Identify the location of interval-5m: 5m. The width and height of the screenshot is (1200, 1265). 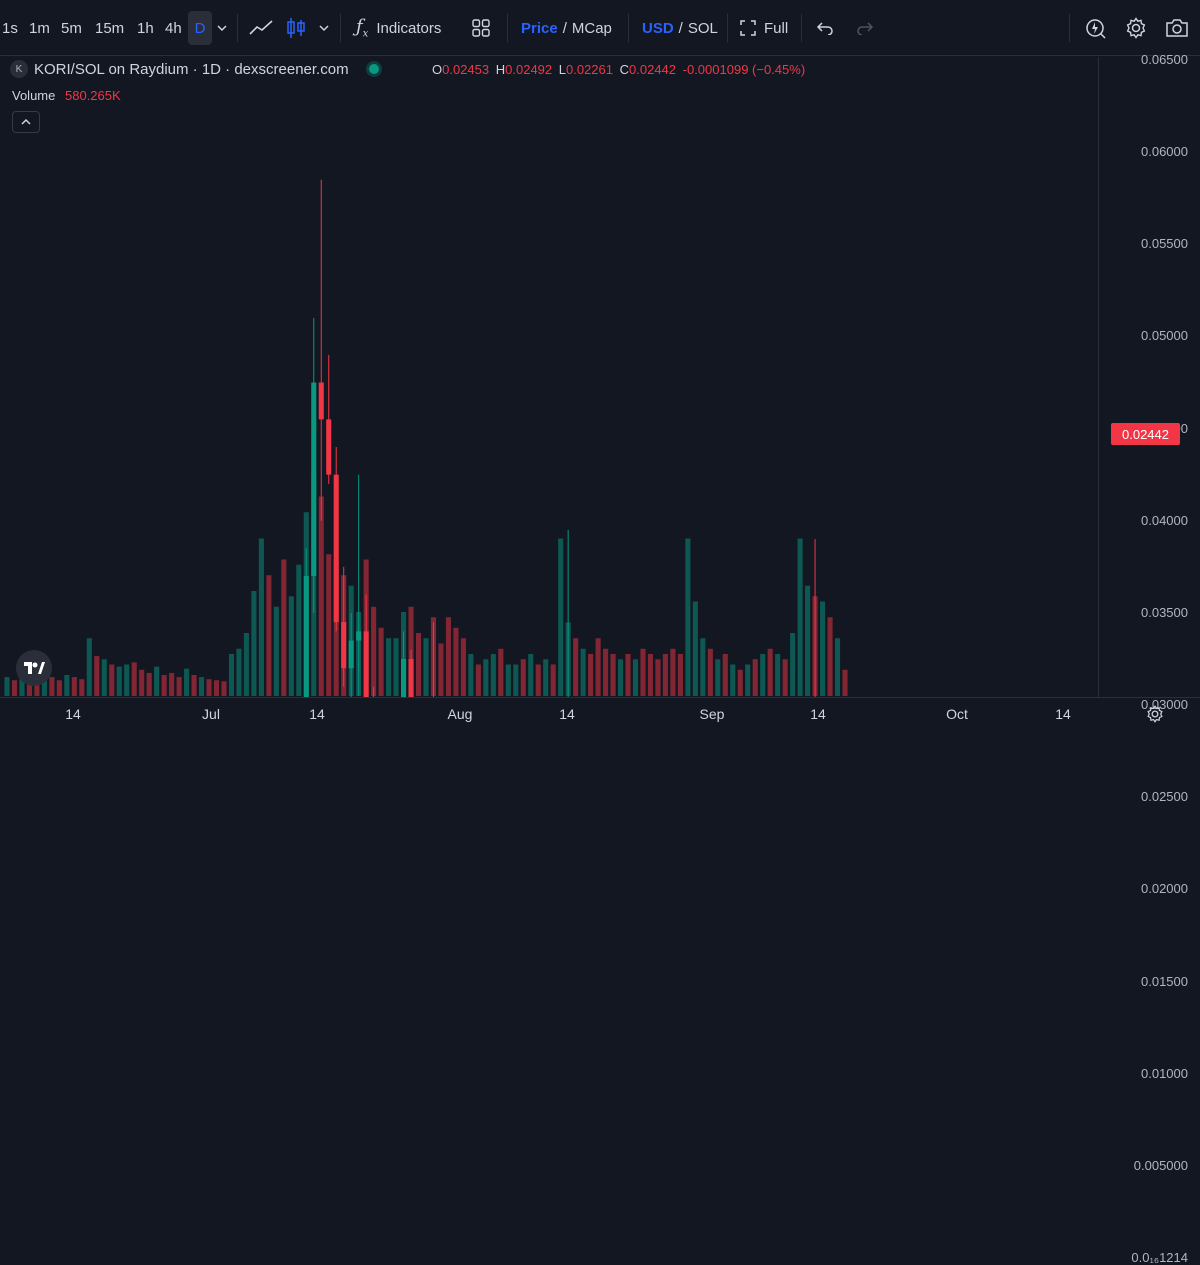
(71, 28).